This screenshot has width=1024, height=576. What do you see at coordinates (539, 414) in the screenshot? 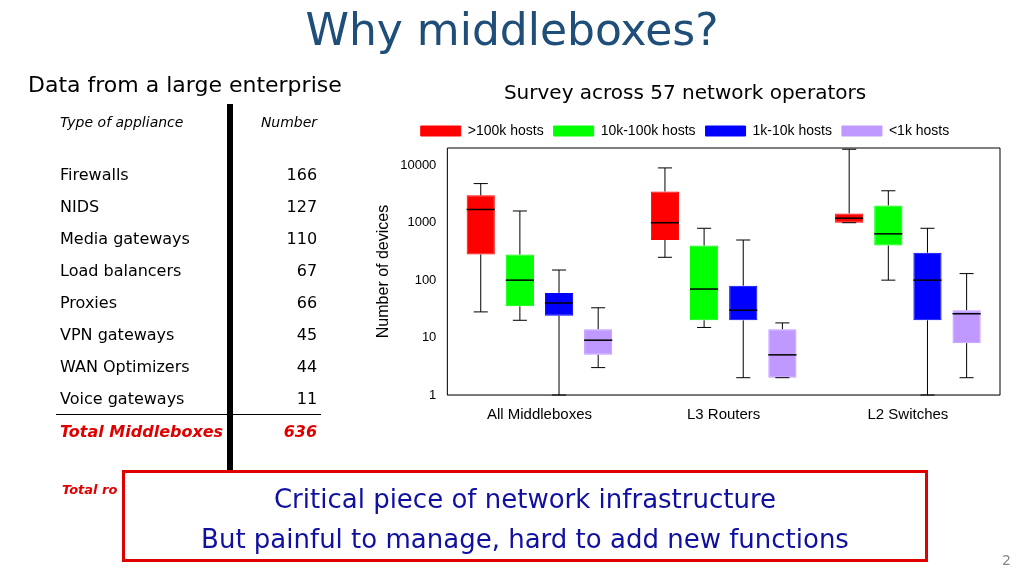
I see `x-tick-label: All Middleboxes` at bounding box center [539, 414].